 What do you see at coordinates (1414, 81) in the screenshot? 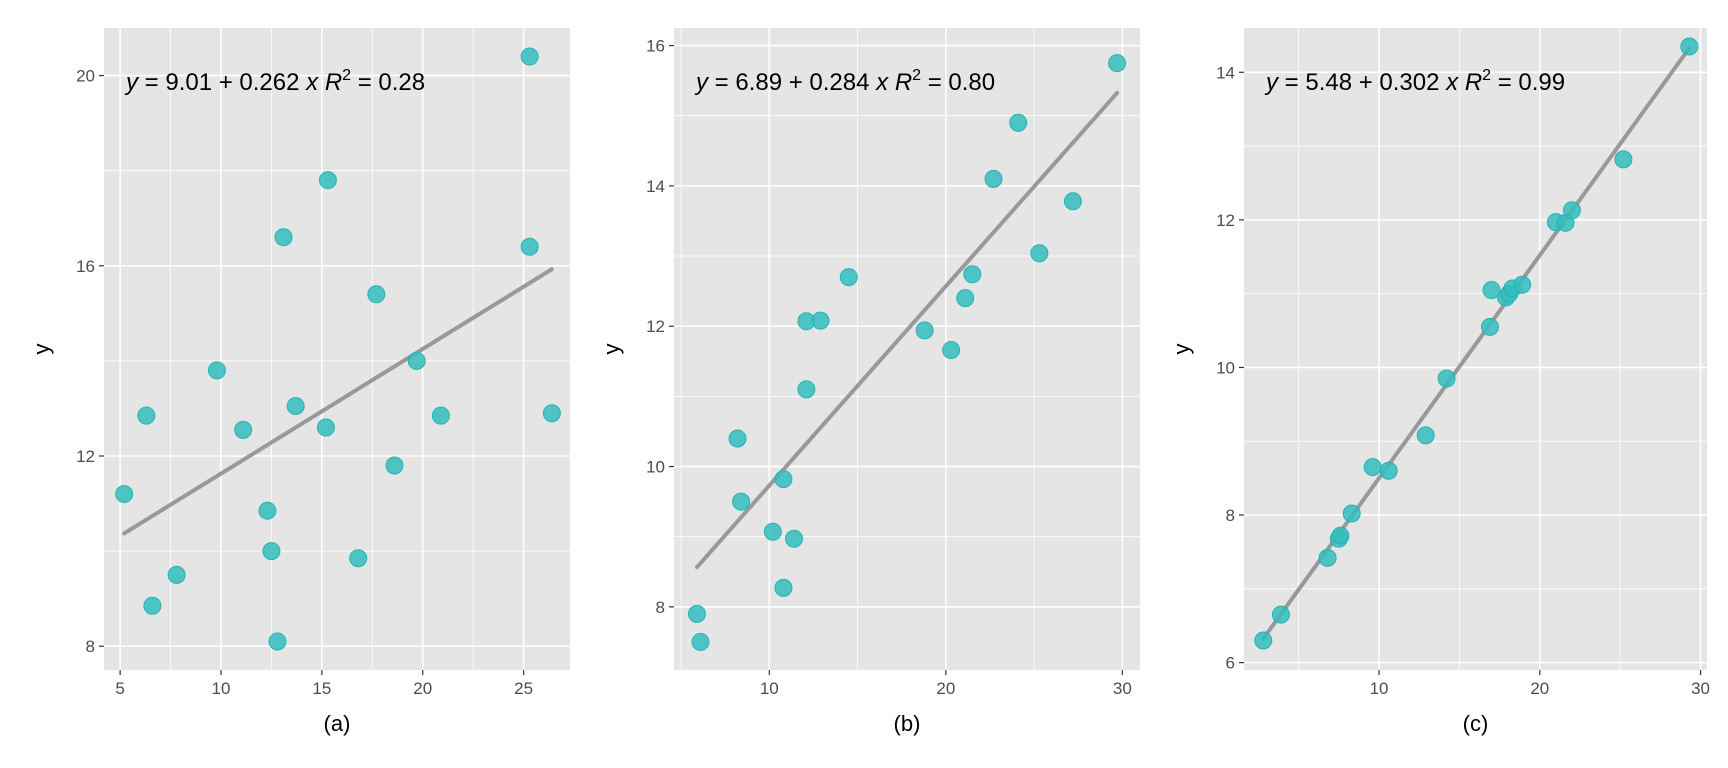
I see `regression-equation: y = 5.48 + 0.302 x R2 = 0.99` at bounding box center [1414, 81].